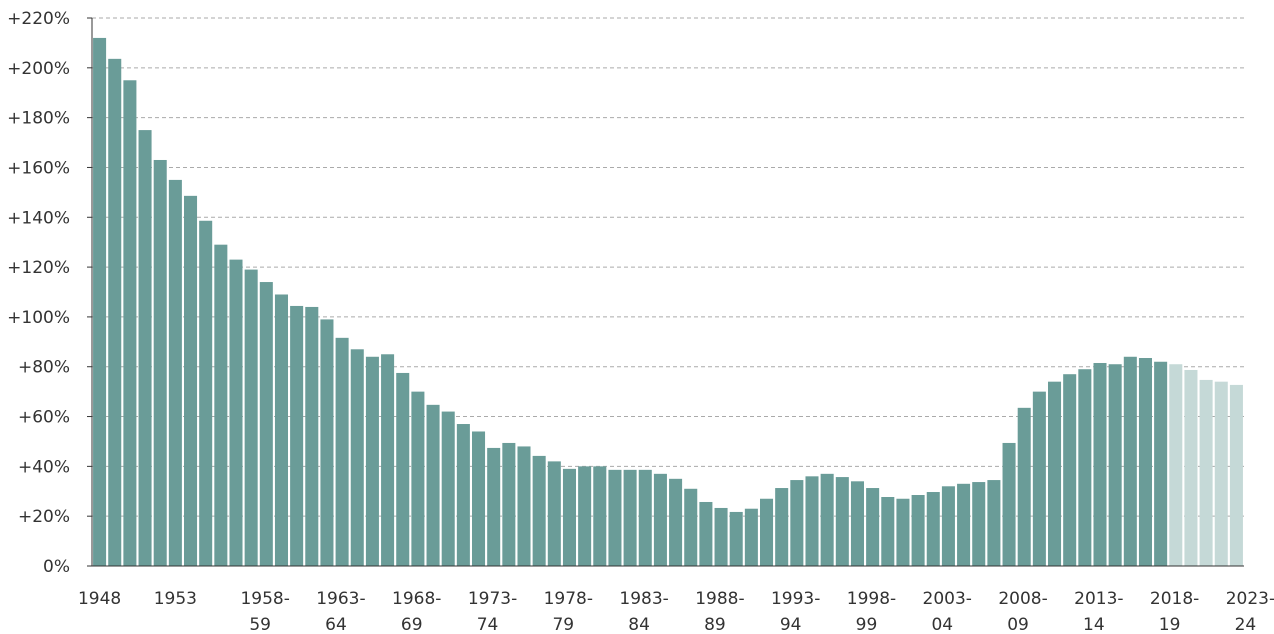  Describe the element at coordinates (44, 368) in the screenshot. I see `y-tick-label: +80%` at that location.